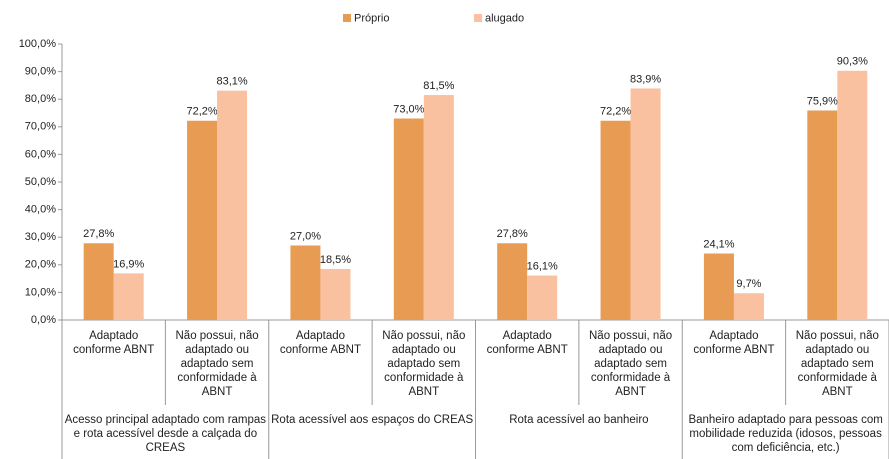 Image resolution: width=889 pixels, height=459 pixels. I want to click on group-label: Rota acessível ao banheiro, so click(579, 420).